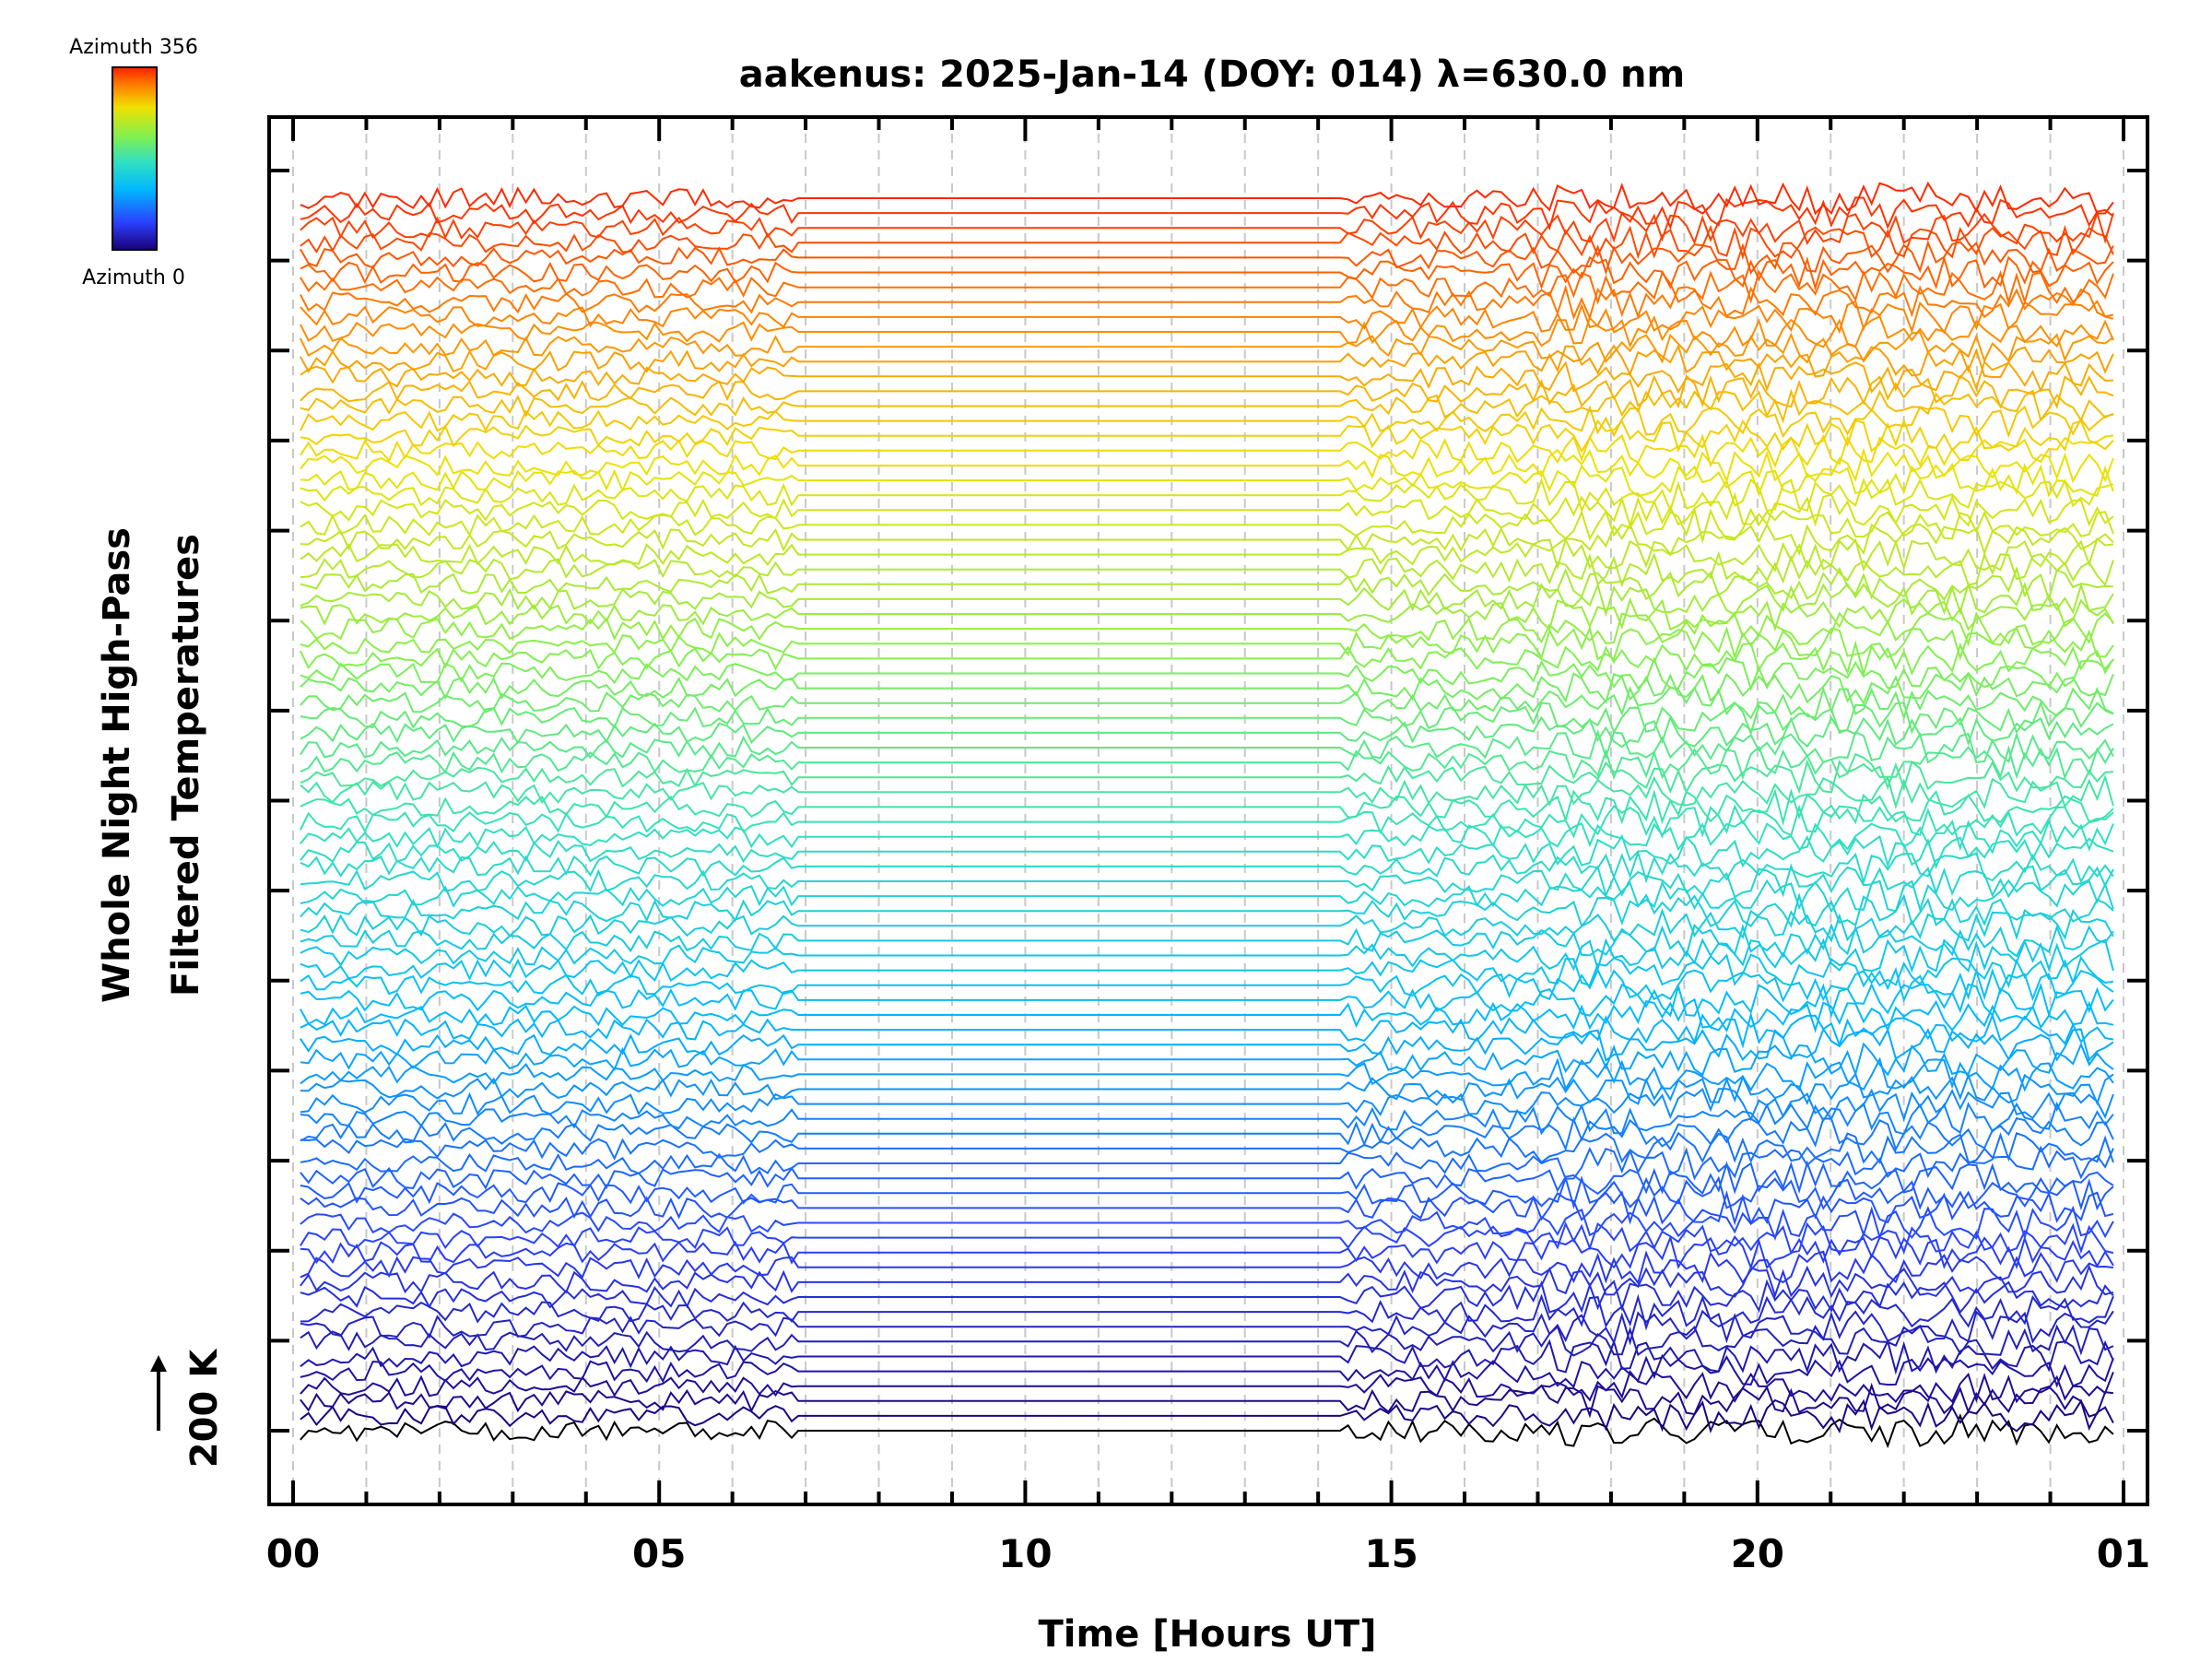 The height and width of the screenshot is (1663, 2212). What do you see at coordinates (158, 1363) in the screenshot?
I see `scale-bar-arrow-head` at bounding box center [158, 1363].